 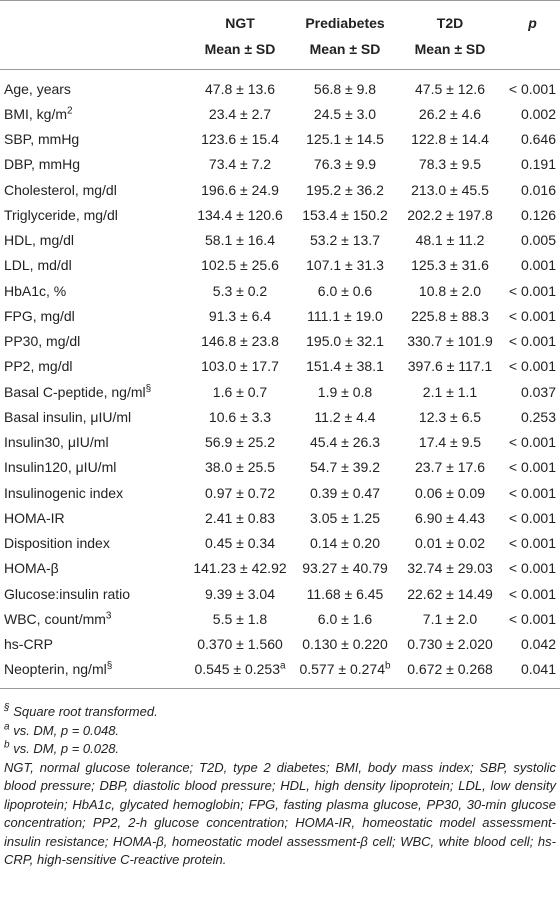 What do you see at coordinates (240, 442) in the screenshot?
I see `value-cell: 56.9 ± 25.2` at bounding box center [240, 442].